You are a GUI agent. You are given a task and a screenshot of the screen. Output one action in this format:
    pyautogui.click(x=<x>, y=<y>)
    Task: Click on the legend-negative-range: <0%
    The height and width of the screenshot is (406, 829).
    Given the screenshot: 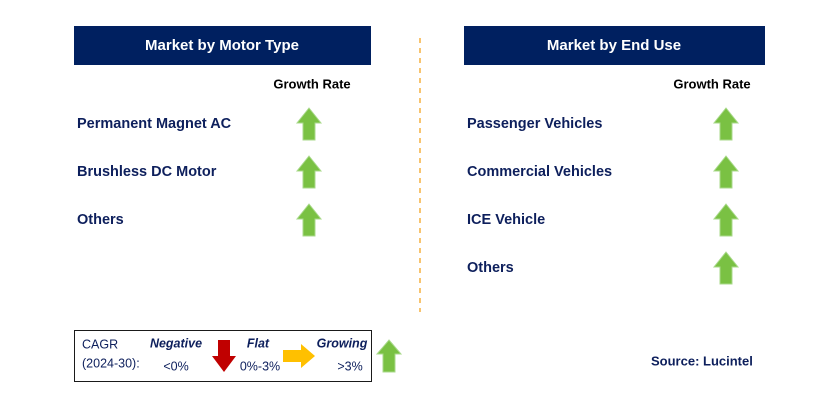 What is the action you would take?
    pyautogui.click(x=175, y=366)
    